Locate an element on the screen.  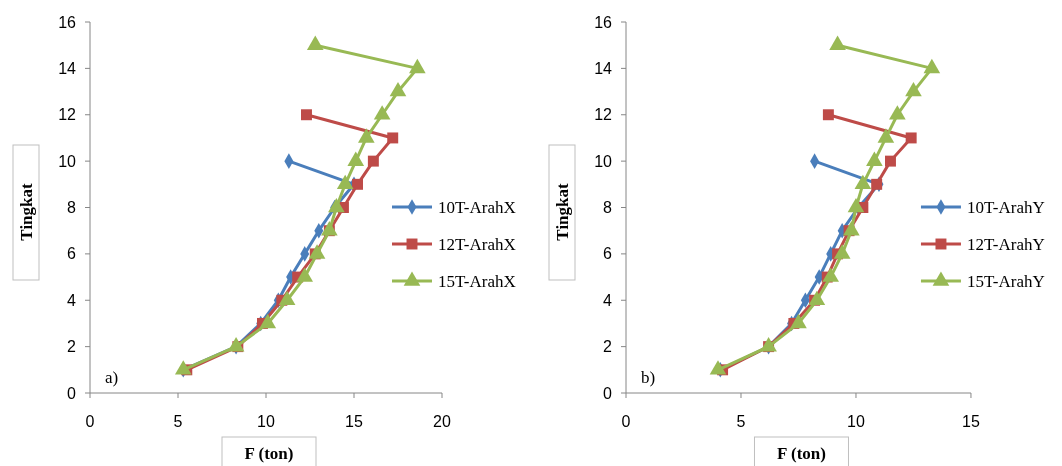
annotation: b) is located at coordinates (648, 377).